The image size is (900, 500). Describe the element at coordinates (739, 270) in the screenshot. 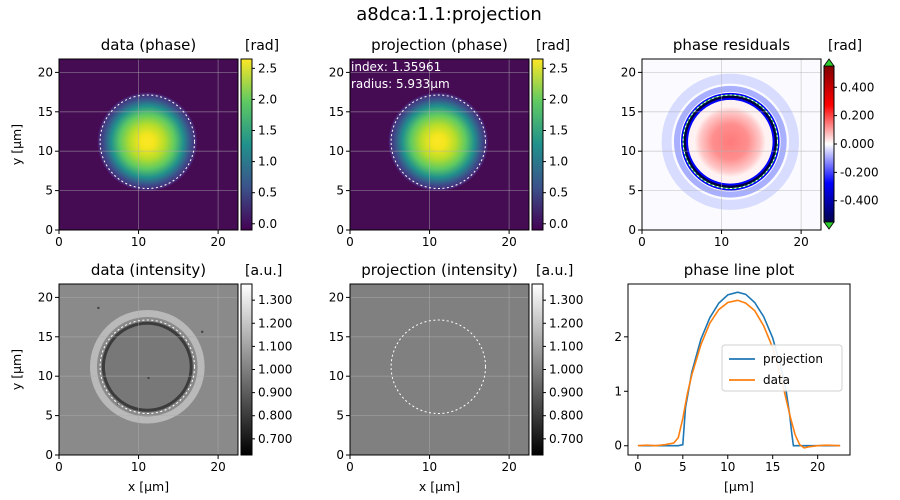

I see `axes-title: phase line plot` at that location.